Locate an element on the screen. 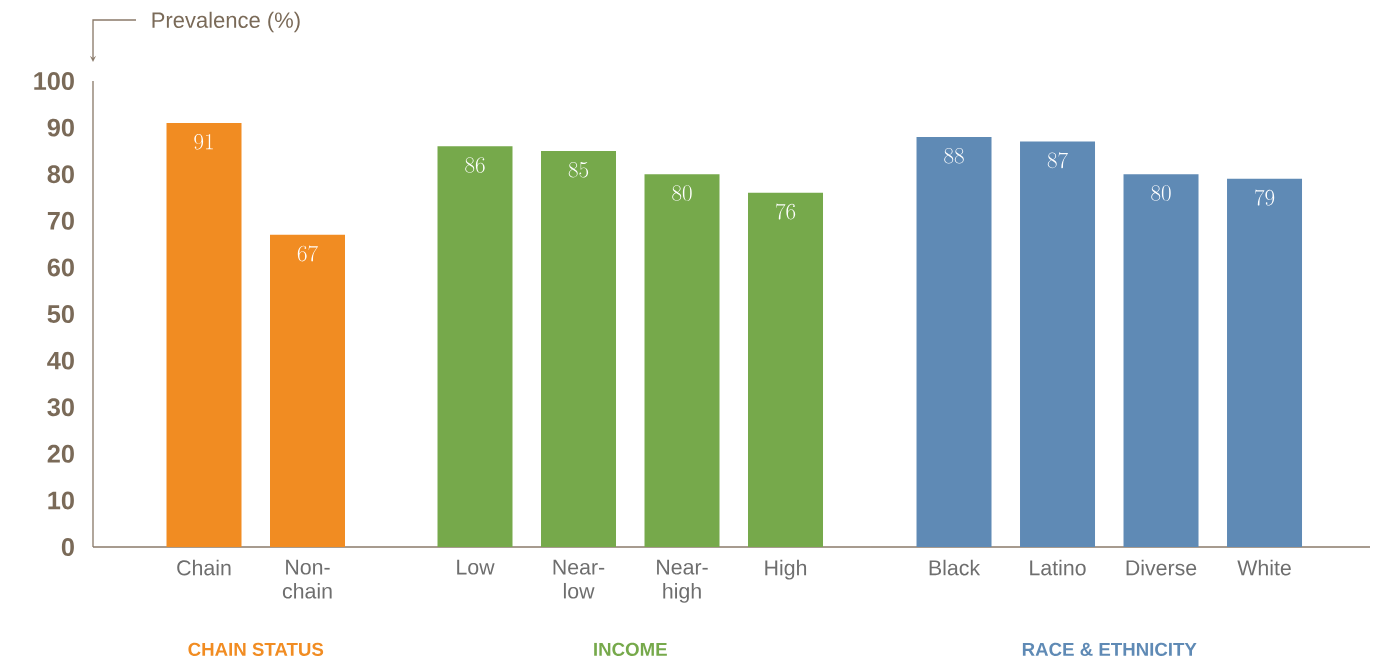  y-tick-label: 40 is located at coordinates (60, 360).